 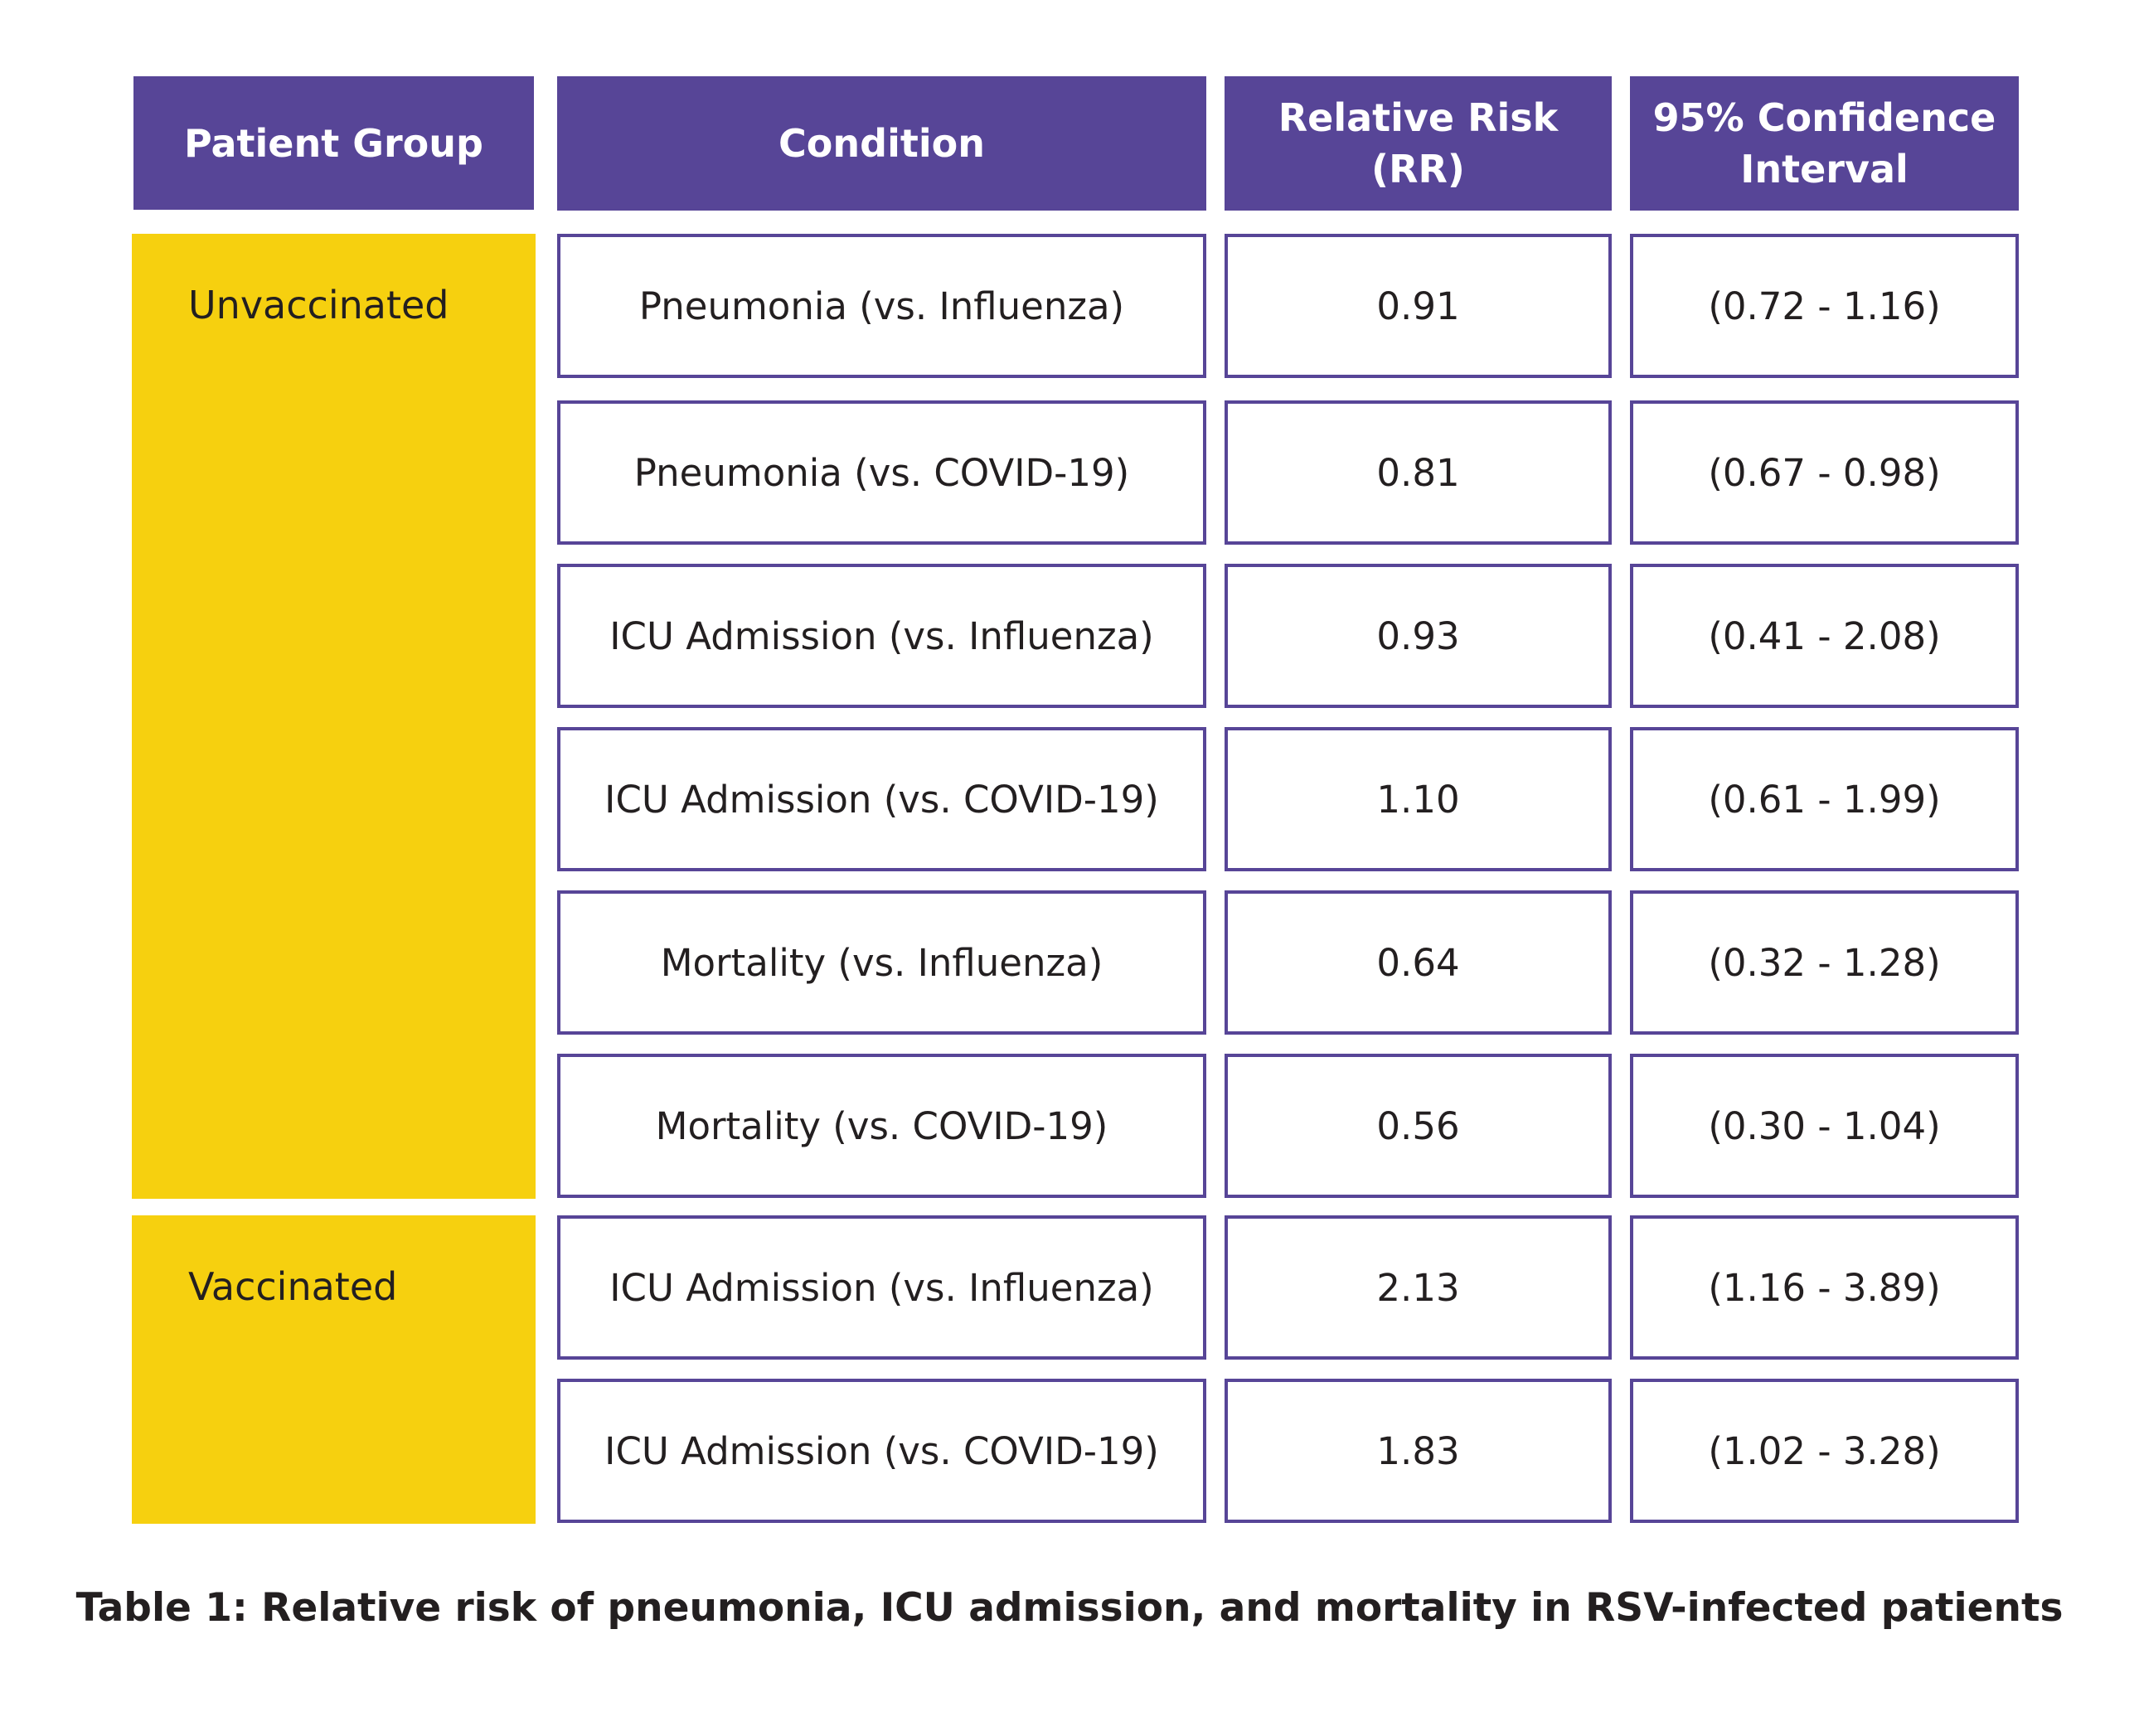 I want to click on rr-cell: 0.91, so click(x=1419, y=306).